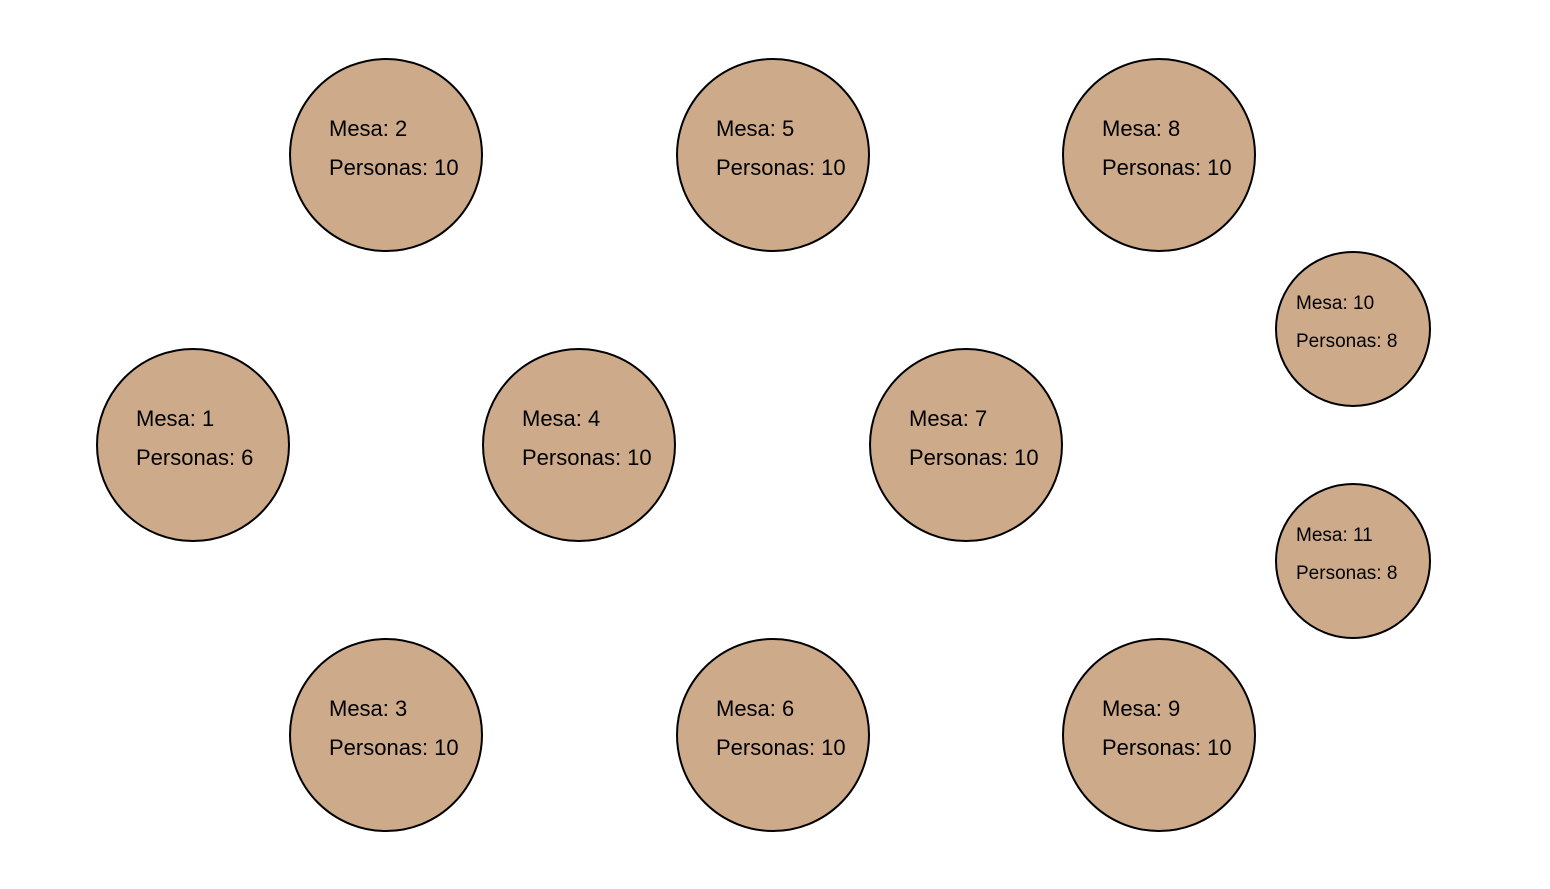 The height and width of the screenshot is (889, 1550). Describe the element at coordinates (175, 418) in the screenshot. I see `table-number-label: Mesa: 1` at that location.